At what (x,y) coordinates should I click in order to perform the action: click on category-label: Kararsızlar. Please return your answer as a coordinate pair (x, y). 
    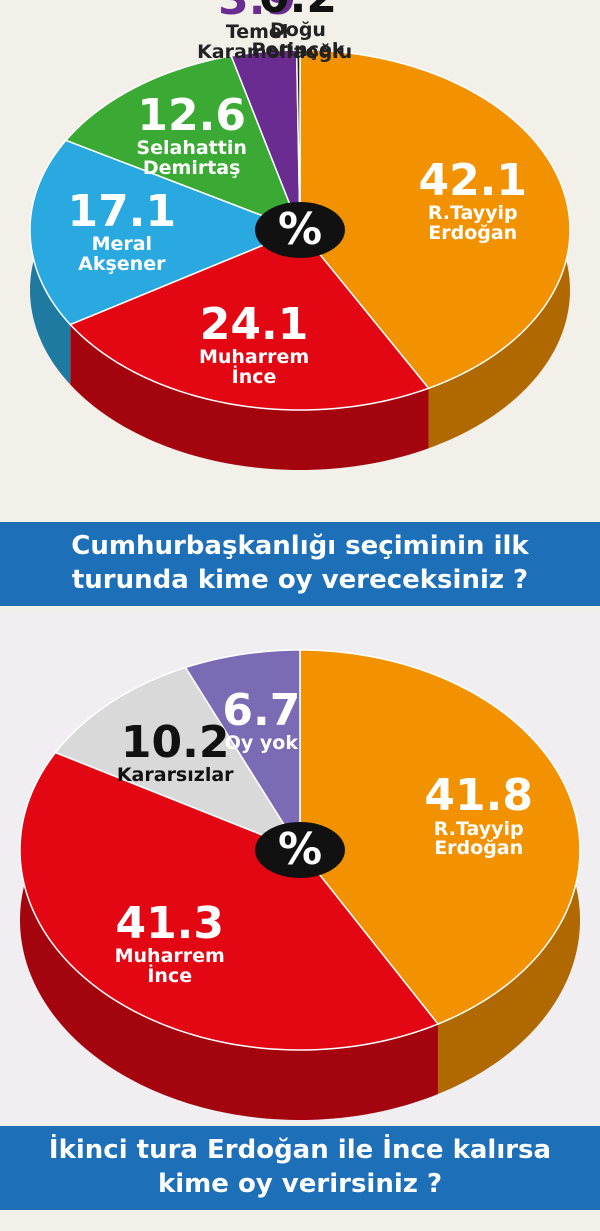
    Looking at the image, I should click on (175, 774).